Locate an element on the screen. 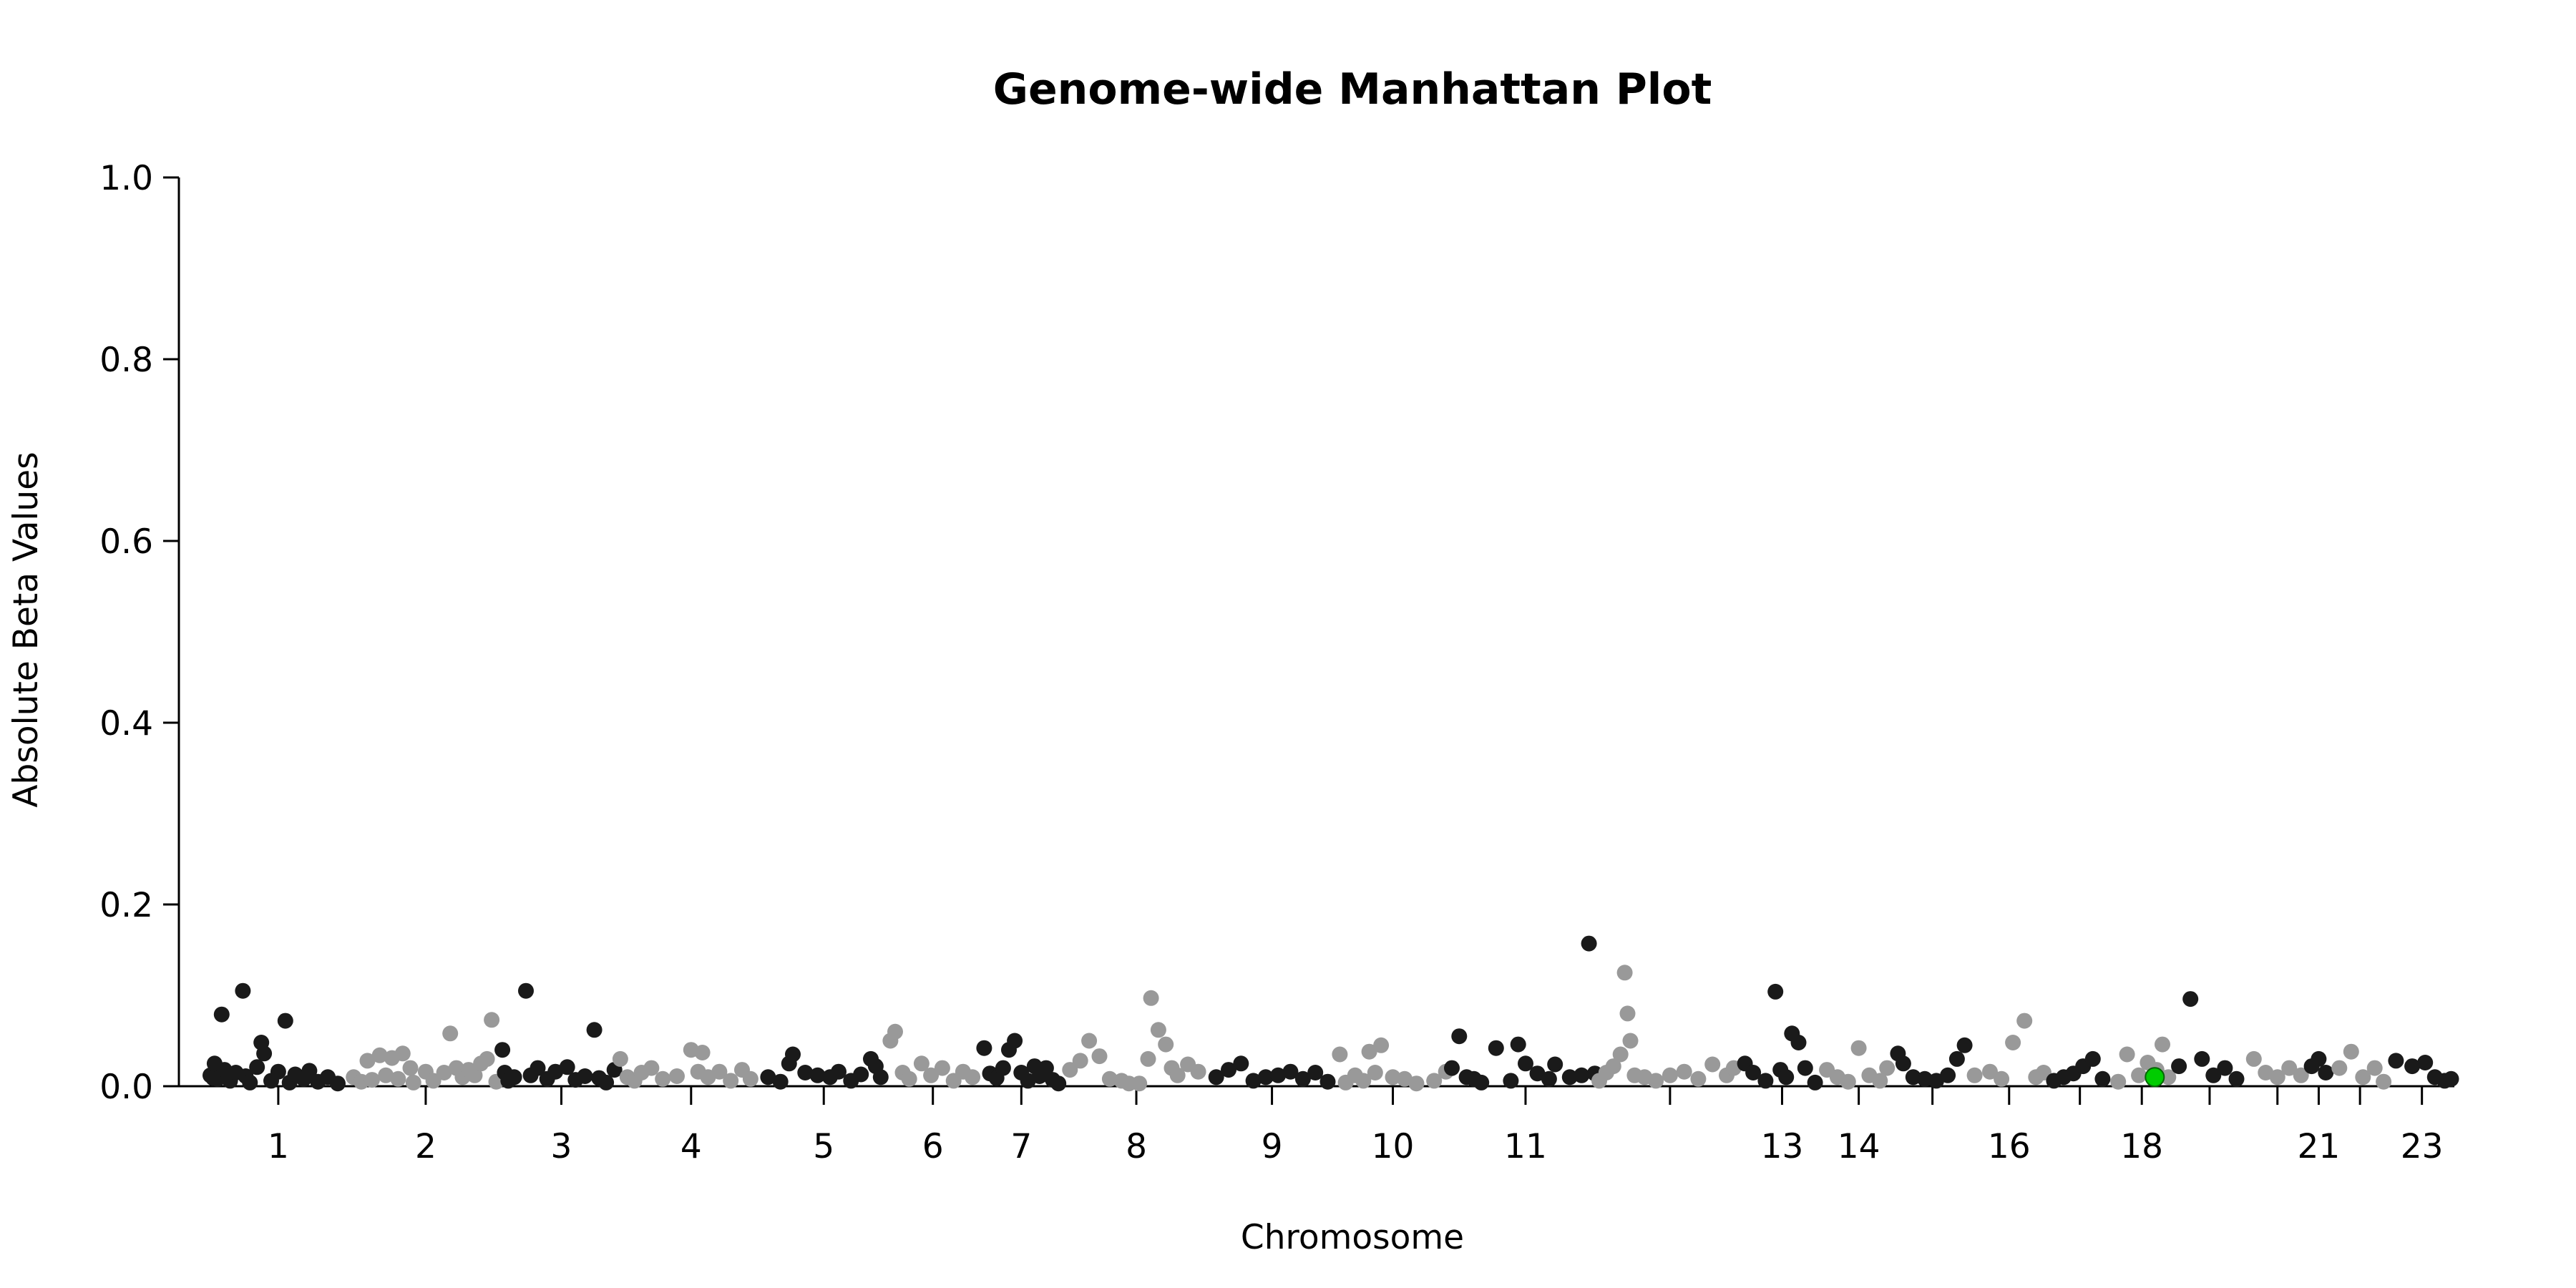 The image size is (2576, 1288). x-tick-label-2: 2 is located at coordinates (425, 1146).